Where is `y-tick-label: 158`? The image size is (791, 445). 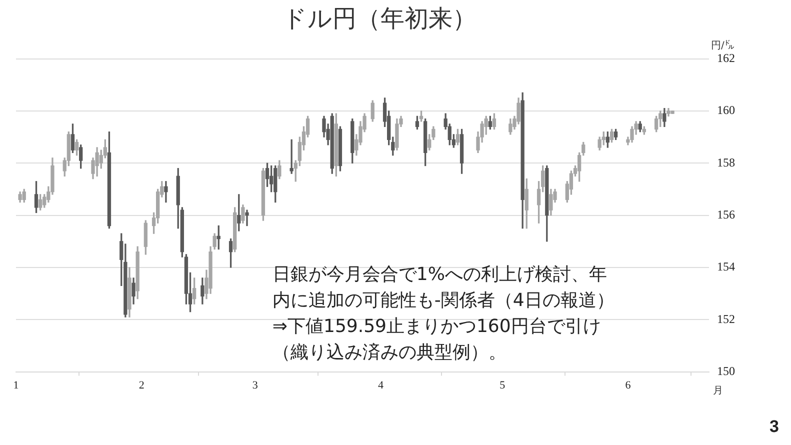 y-tick-label: 158 is located at coordinates (726, 162).